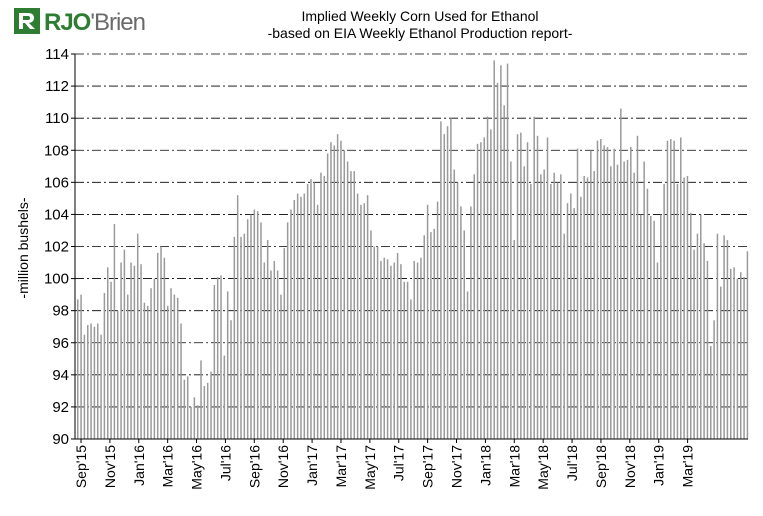  What do you see at coordinates (514, 466) in the screenshot?
I see `x-tick-label: Mar'18` at bounding box center [514, 466].